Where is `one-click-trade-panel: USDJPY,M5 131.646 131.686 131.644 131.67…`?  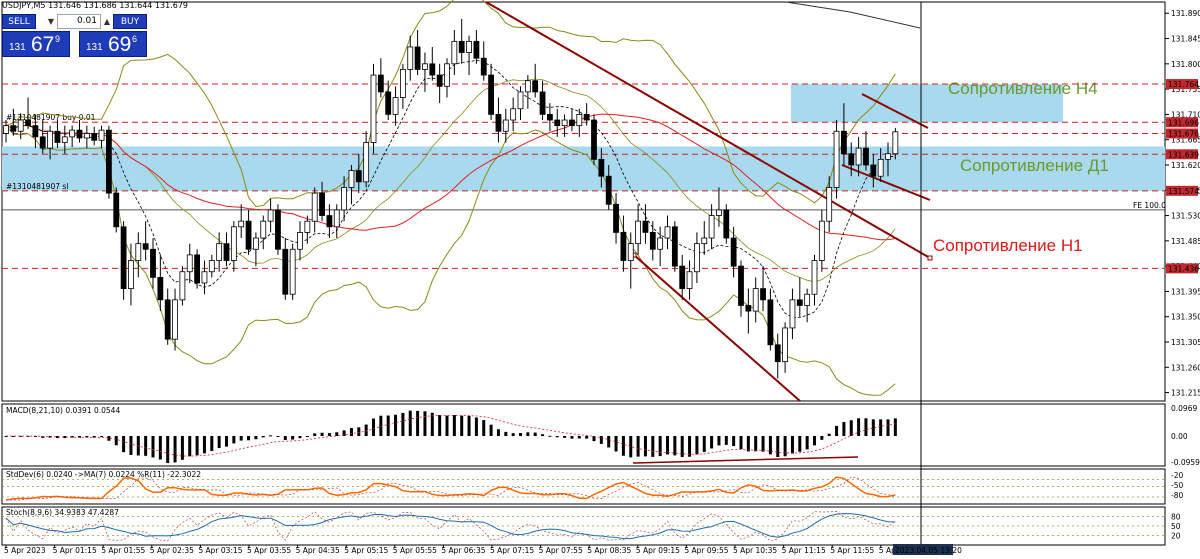 one-click-trade-panel: USDJPY,M5 131.646 131.686 131.644 131.67… is located at coordinates (95, 30).